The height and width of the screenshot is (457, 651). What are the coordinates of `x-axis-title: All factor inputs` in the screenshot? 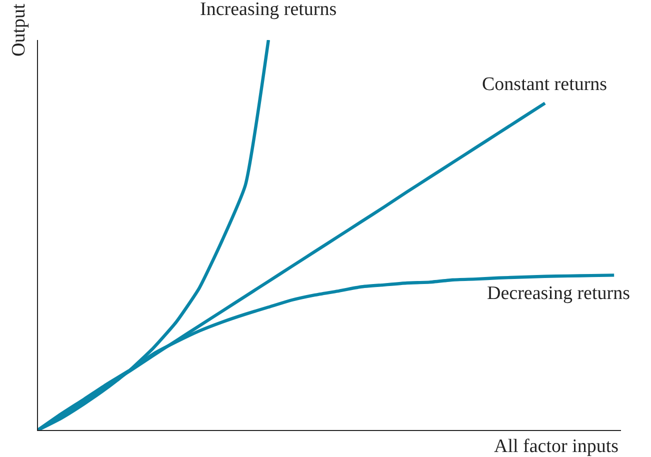 It's located at (556, 446).